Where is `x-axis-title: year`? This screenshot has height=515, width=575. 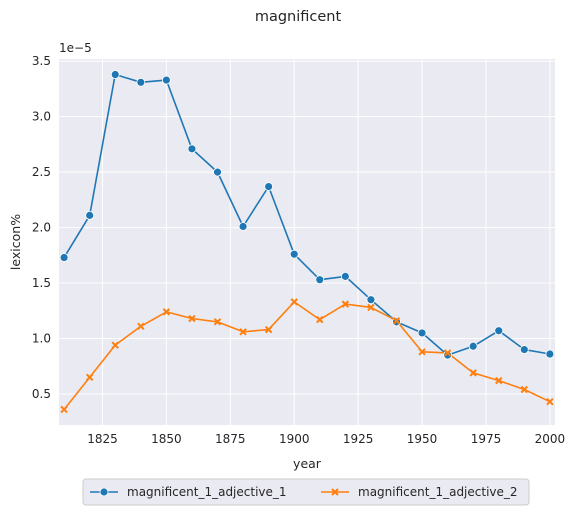
x-axis-title: year is located at coordinates (307, 463).